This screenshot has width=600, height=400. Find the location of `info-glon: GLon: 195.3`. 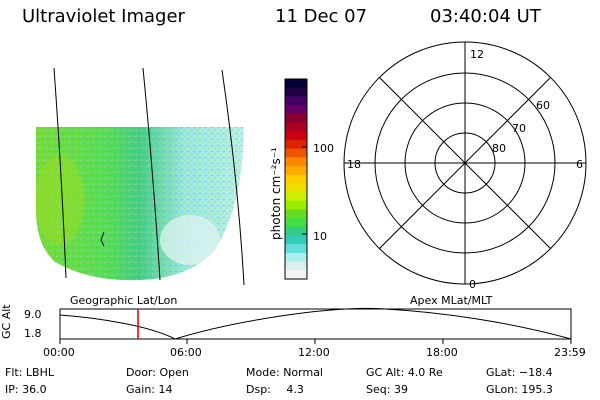

info-glon: GLon: 195.3 is located at coordinates (519, 389).